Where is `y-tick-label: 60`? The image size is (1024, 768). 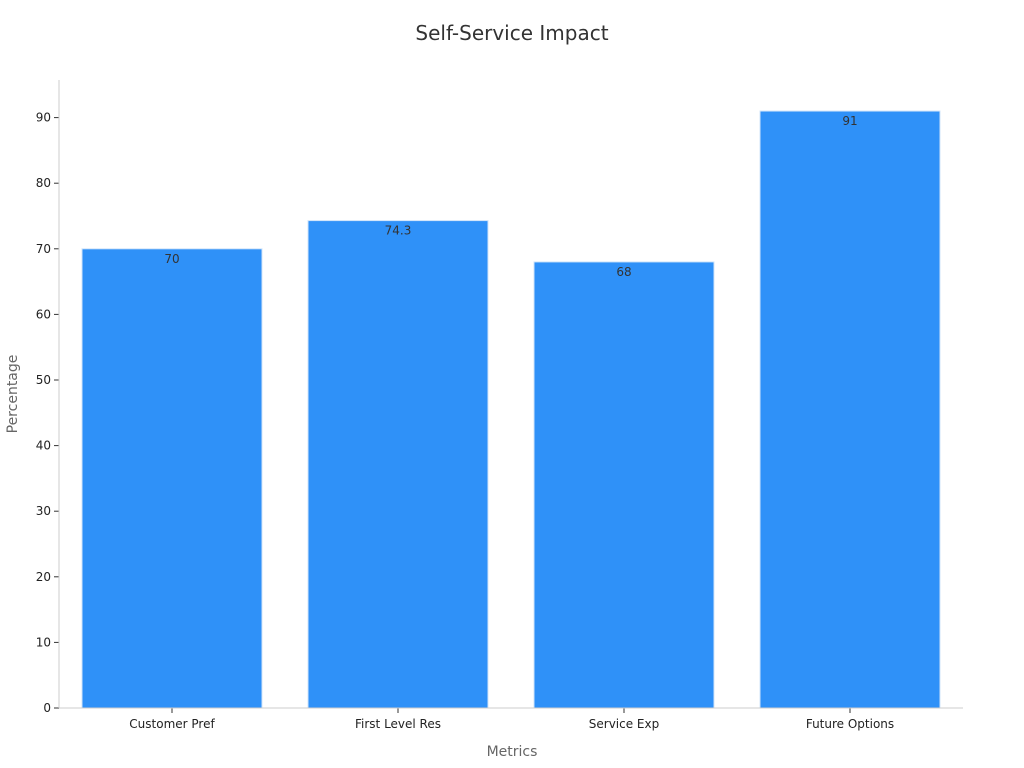 y-tick-label: 60 is located at coordinates (43, 314).